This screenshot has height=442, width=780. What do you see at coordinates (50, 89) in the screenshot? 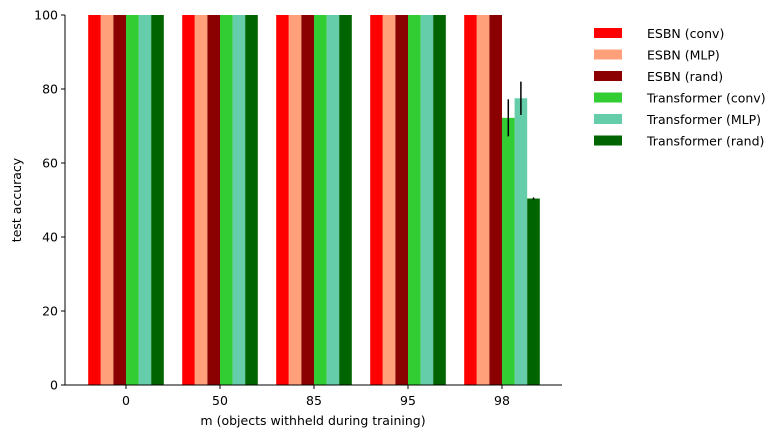
I see `y-tick-label: 80` at bounding box center [50, 89].